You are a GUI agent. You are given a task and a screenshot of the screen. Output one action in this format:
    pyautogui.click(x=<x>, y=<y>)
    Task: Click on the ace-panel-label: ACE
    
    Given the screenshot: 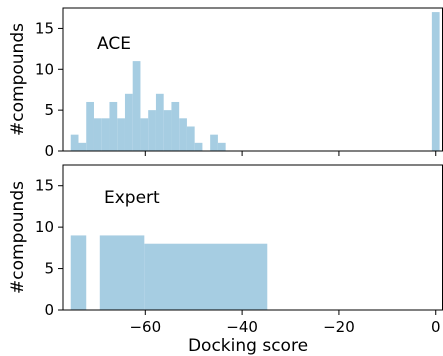 What is the action you would take?
    pyautogui.click(x=114, y=44)
    